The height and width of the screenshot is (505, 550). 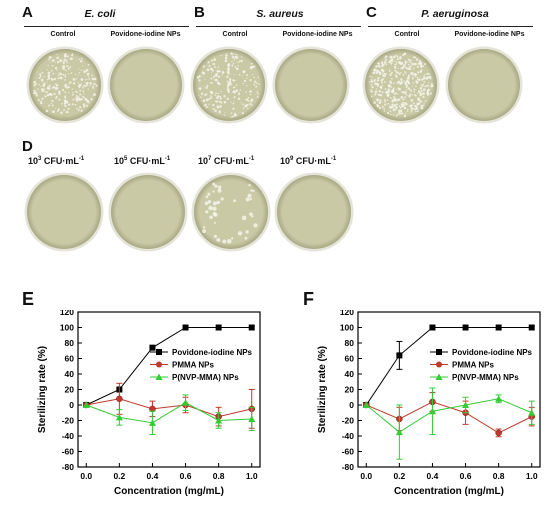 What do you see at coordinates (450, 26) in the screenshot?
I see `divider-c` at bounding box center [450, 26].